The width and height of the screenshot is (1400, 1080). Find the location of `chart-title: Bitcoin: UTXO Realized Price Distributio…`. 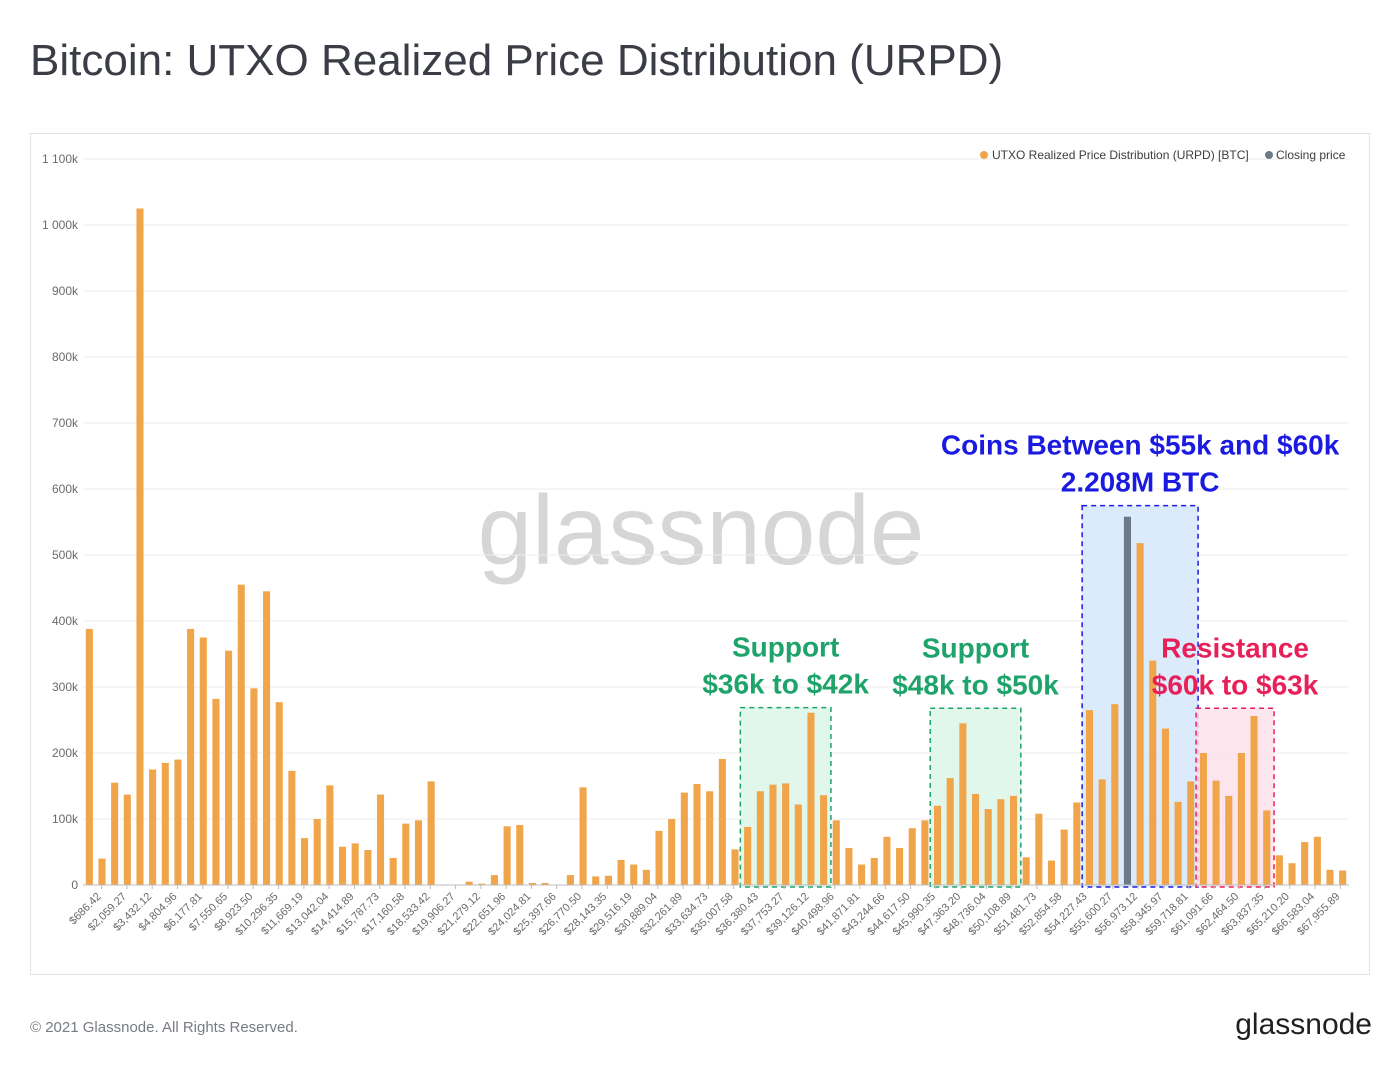

chart-title: Bitcoin: UTXO Realized Price Distributio… is located at coordinates (517, 60).